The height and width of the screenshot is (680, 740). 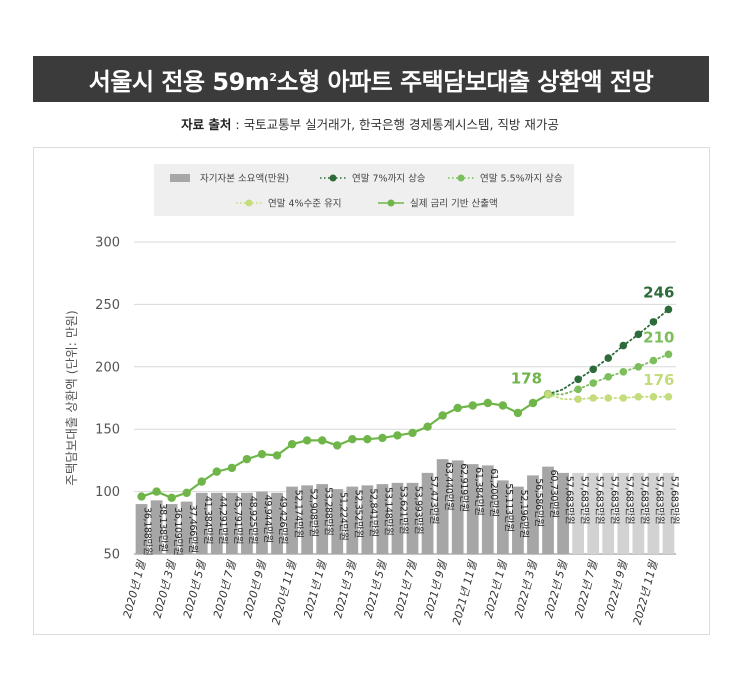 What do you see at coordinates (496, 589) in the screenshot?
I see `x-tick-label-12: 2022년 1월` at bounding box center [496, 589].